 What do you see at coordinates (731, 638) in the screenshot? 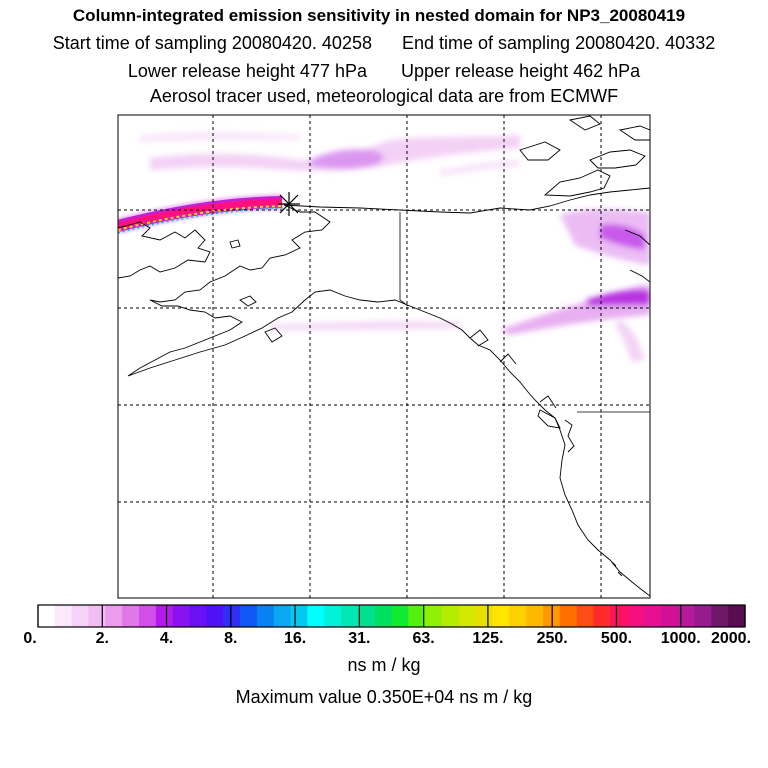
I see `colorbar-tick-label: 2000.` at bounding box center [731, 638].